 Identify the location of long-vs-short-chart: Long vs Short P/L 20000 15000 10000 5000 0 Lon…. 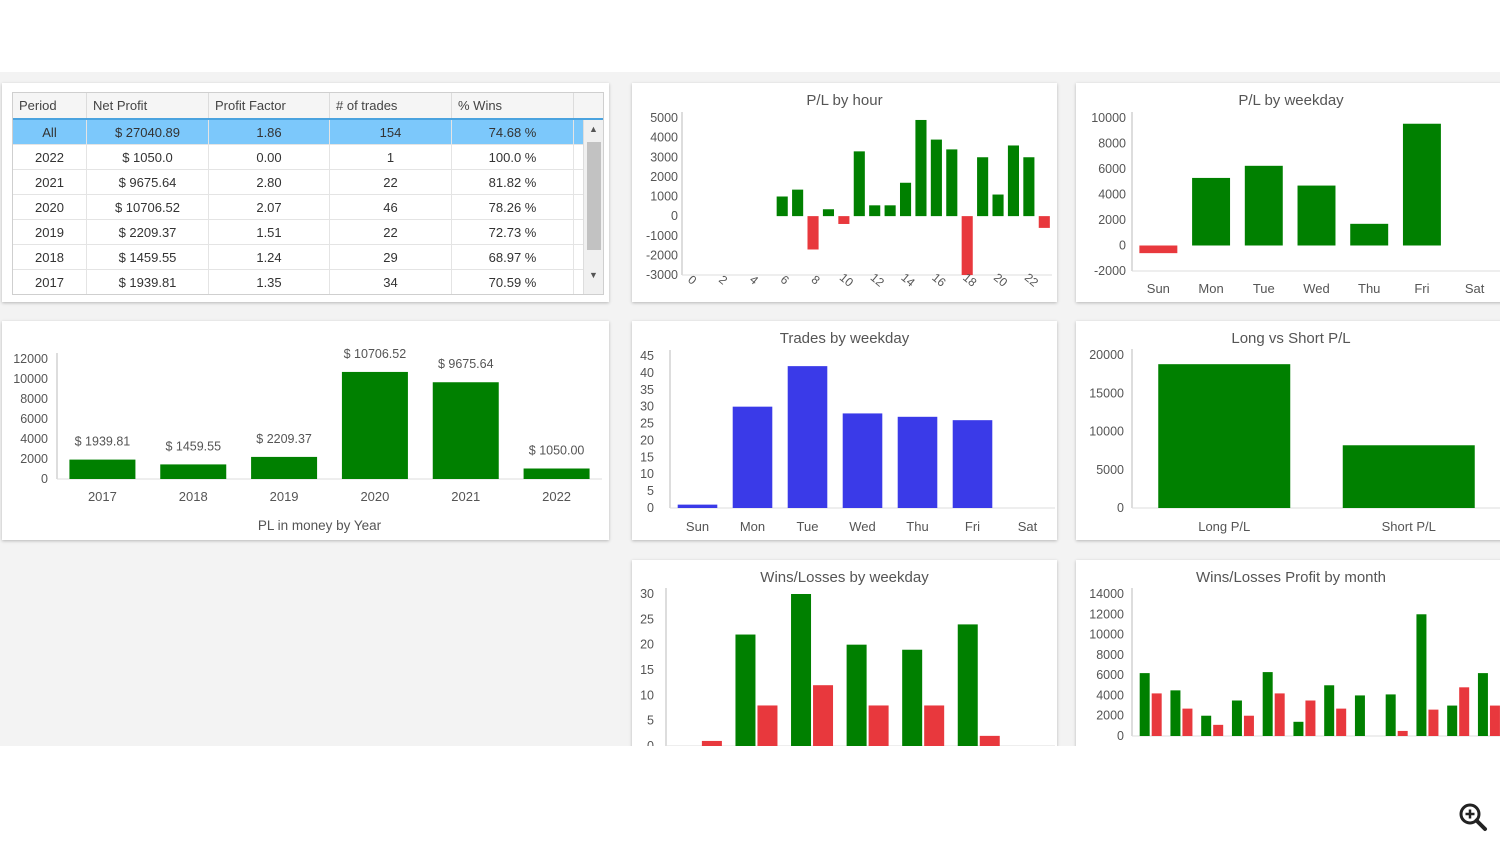
(1294, 432).